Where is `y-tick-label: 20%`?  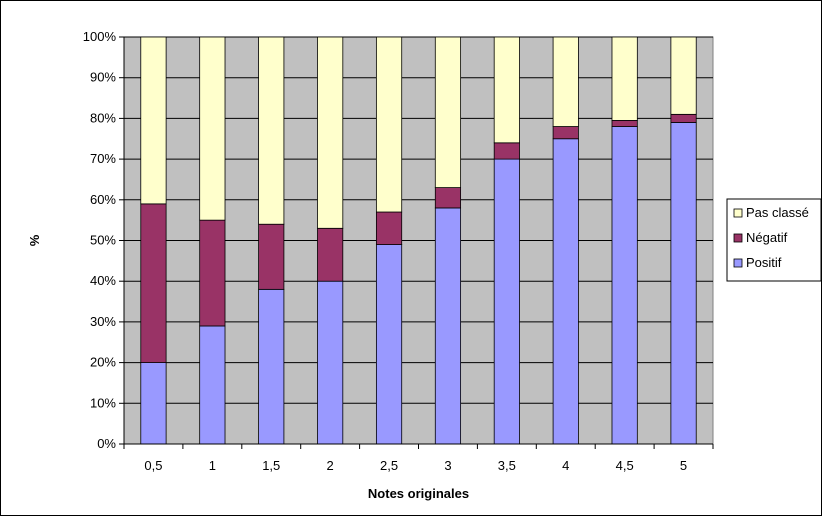 y-tick-label: 20% is located at coordinates (103, 362).